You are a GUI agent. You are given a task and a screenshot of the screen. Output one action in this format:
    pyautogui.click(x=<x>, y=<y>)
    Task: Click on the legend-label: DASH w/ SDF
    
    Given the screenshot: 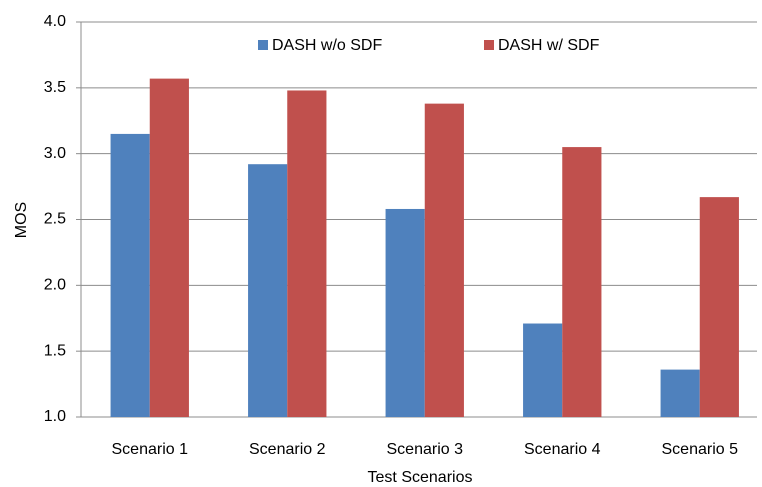 What is the action you would take?
    pyautogui.click(x=549, y=45)
    